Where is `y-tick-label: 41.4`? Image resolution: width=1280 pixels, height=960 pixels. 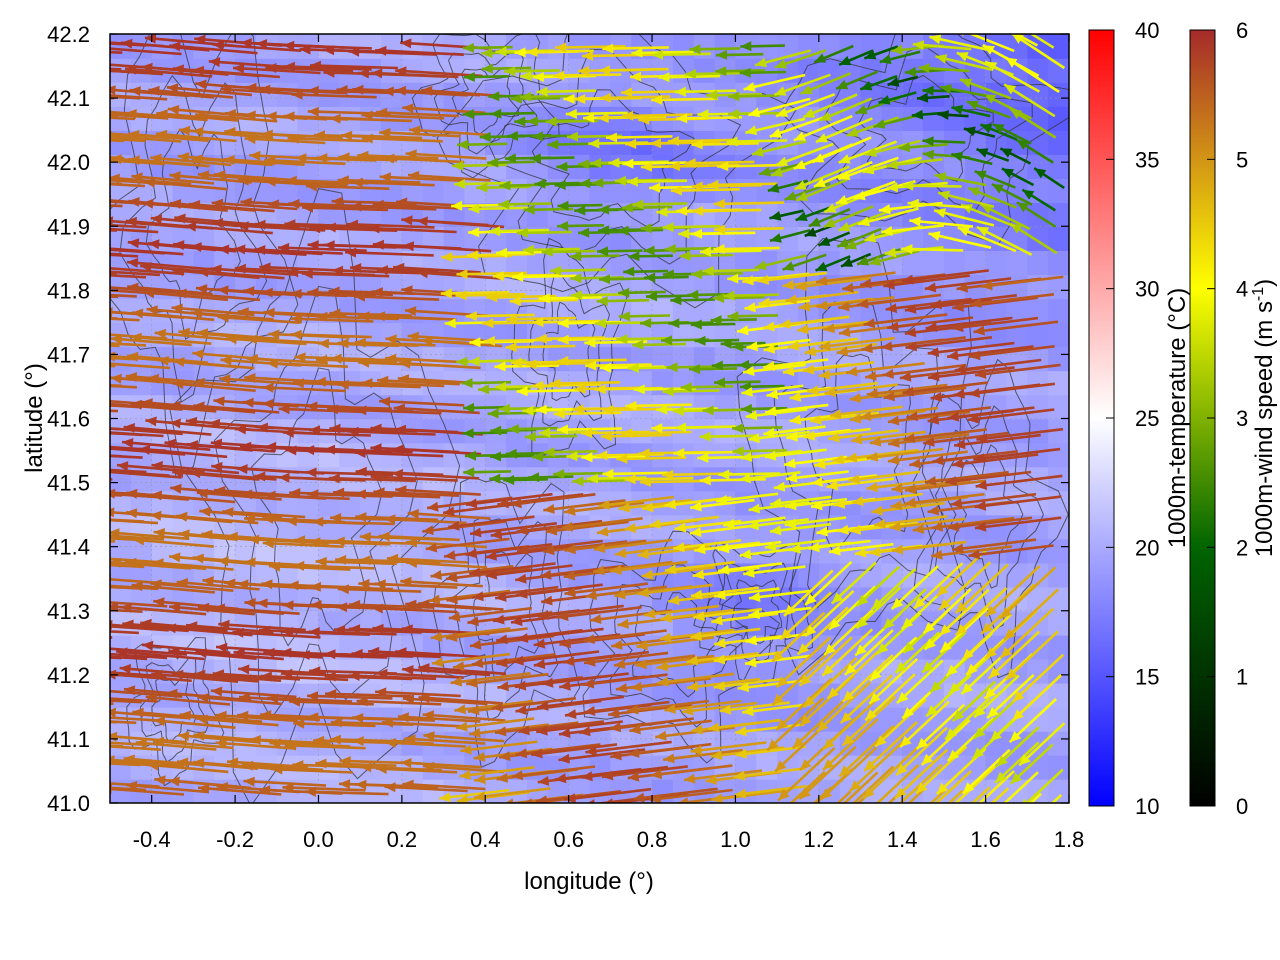
y-tick-label: 41.4 is located at coordinates (68, 547).